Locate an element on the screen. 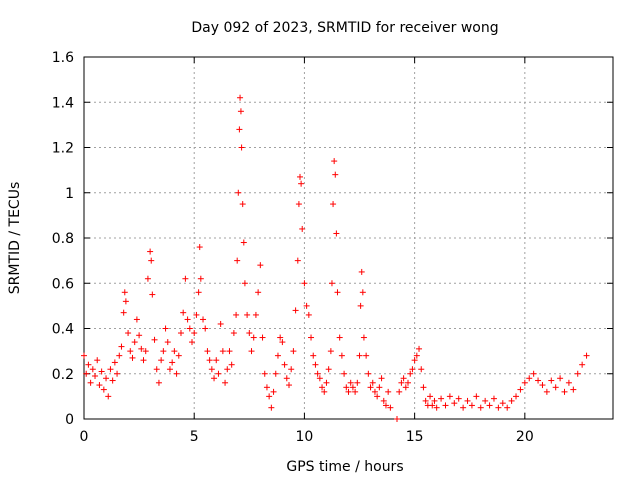 This screenshot has width=640, height=480. y-axis-label: SRMTID / TECUs is located at coordinates (15, 238).